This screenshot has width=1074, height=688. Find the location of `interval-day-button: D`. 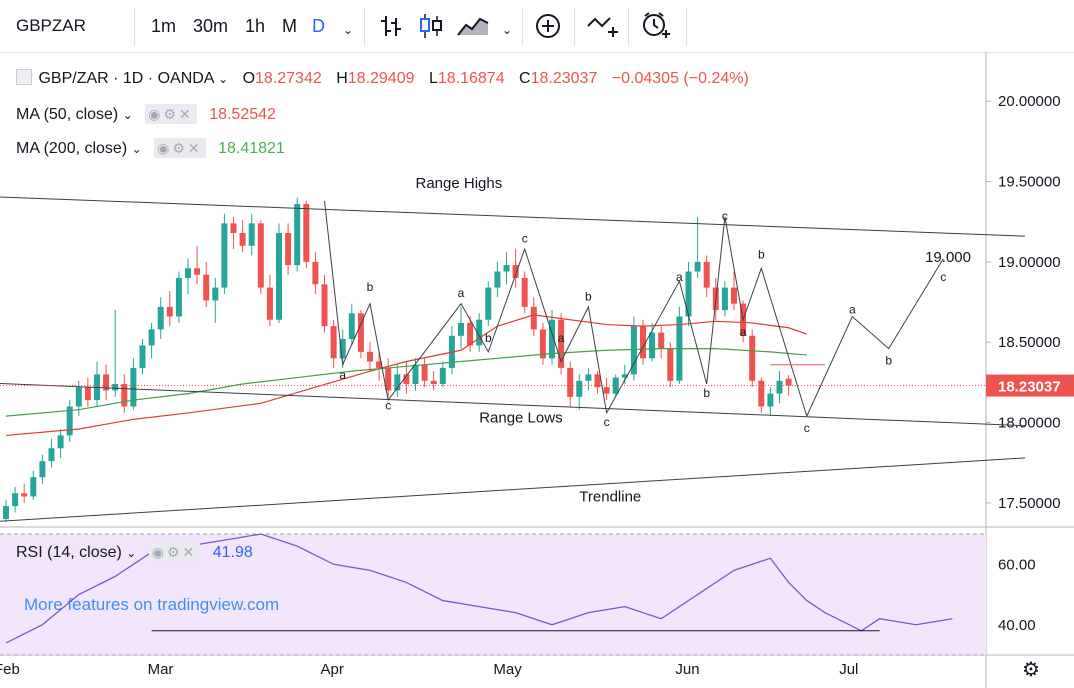

interval-day-button: D is located at coordinates (318, 26).